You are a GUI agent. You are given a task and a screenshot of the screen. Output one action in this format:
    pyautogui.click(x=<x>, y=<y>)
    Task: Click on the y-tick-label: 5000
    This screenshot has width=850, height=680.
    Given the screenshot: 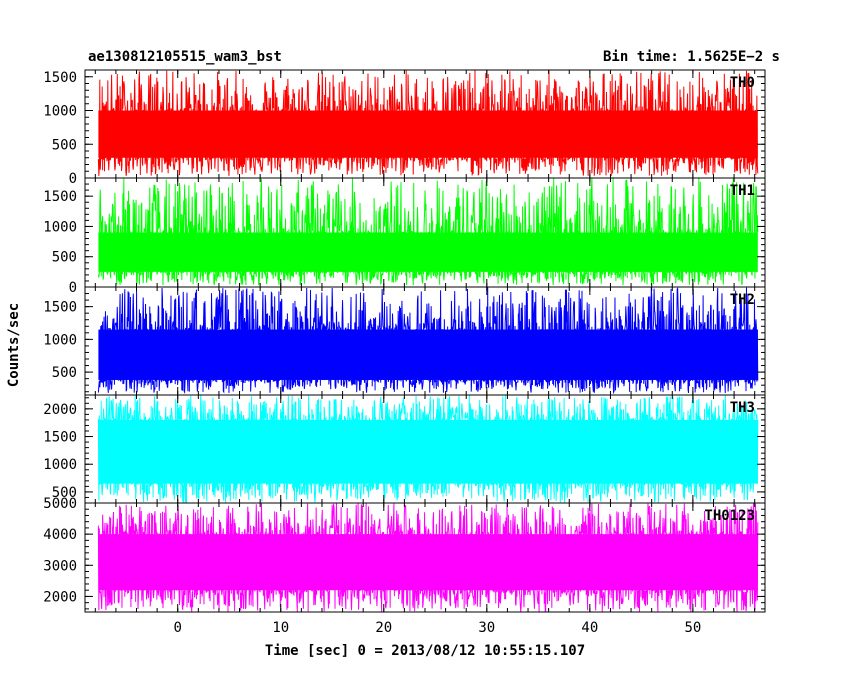 What is the action you would take?
    pyautogui.click(x=60, y=504)
    